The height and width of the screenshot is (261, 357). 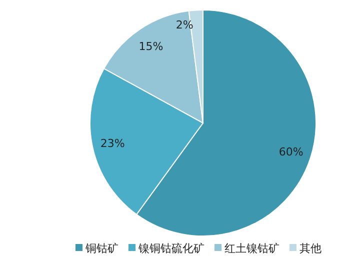 What do you see at coordinates (171, 248) in the screenshot?
I see `legend-label: 镍铜钴硫化矿` at bounding box center [171, 248].